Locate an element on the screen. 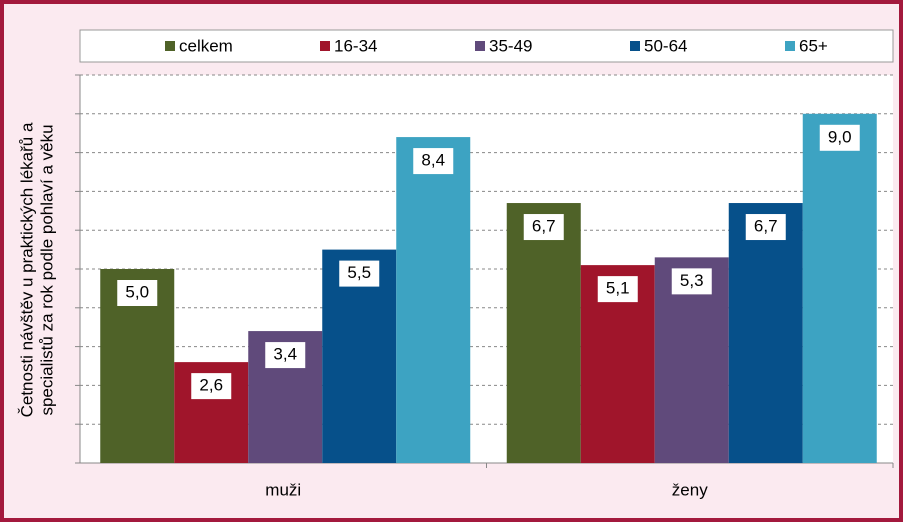 Image resolution: width=903 pixels, height=522 pixels. legend-label: 65+ is located at coordinates (813, 45).